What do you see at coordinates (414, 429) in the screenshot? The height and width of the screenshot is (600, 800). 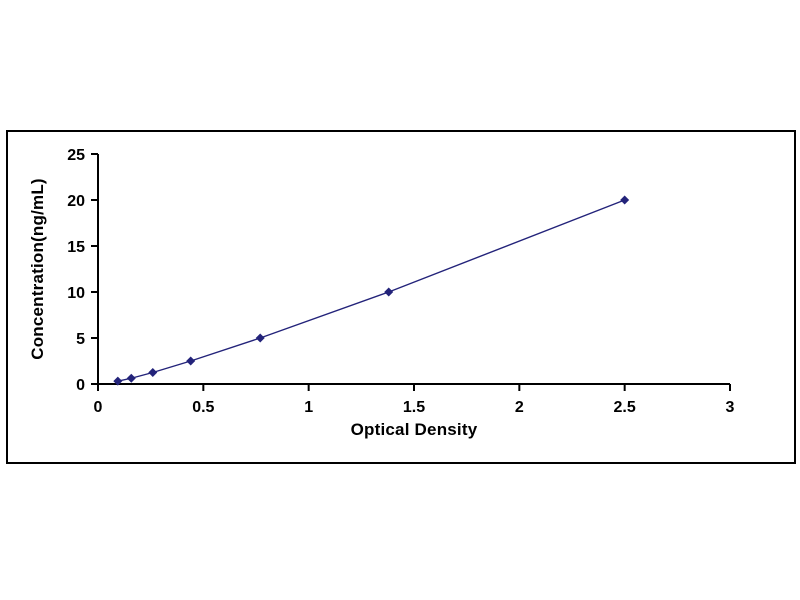 I see `x-axis-title: Optical Density` at bounding box center [414, 429].